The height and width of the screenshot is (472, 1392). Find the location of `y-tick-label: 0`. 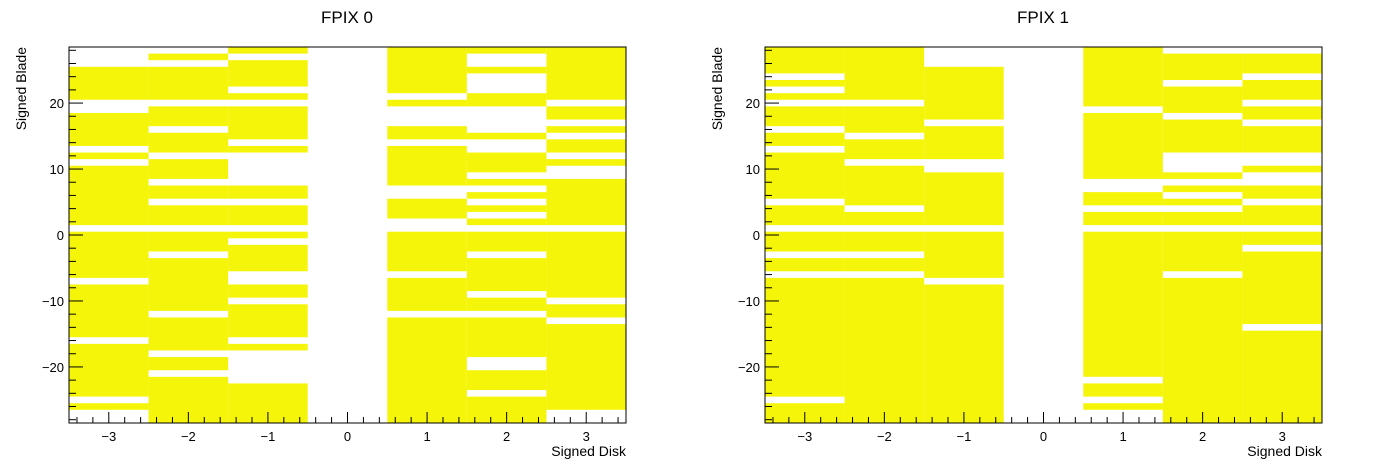

y-tick-label: 0 is located at coordinates (756, 235).